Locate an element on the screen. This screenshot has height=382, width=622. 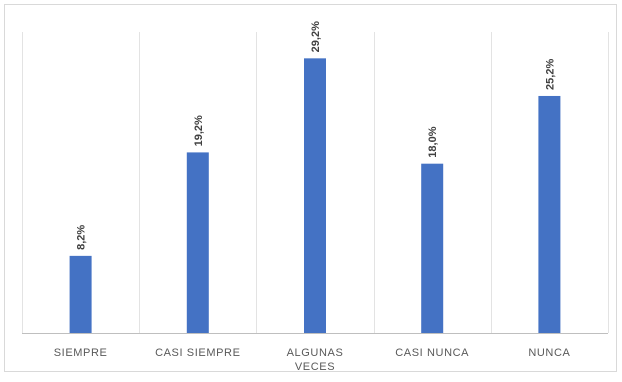
data-label: 8,2% is located at coordinates (82, 237).